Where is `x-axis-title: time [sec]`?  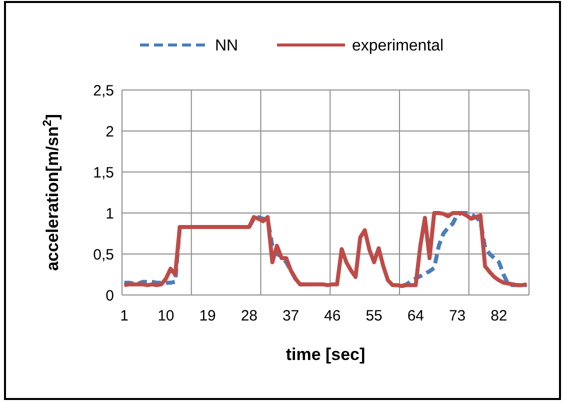 x-axis-title: time [sec] is located at coordinates (326, 354).